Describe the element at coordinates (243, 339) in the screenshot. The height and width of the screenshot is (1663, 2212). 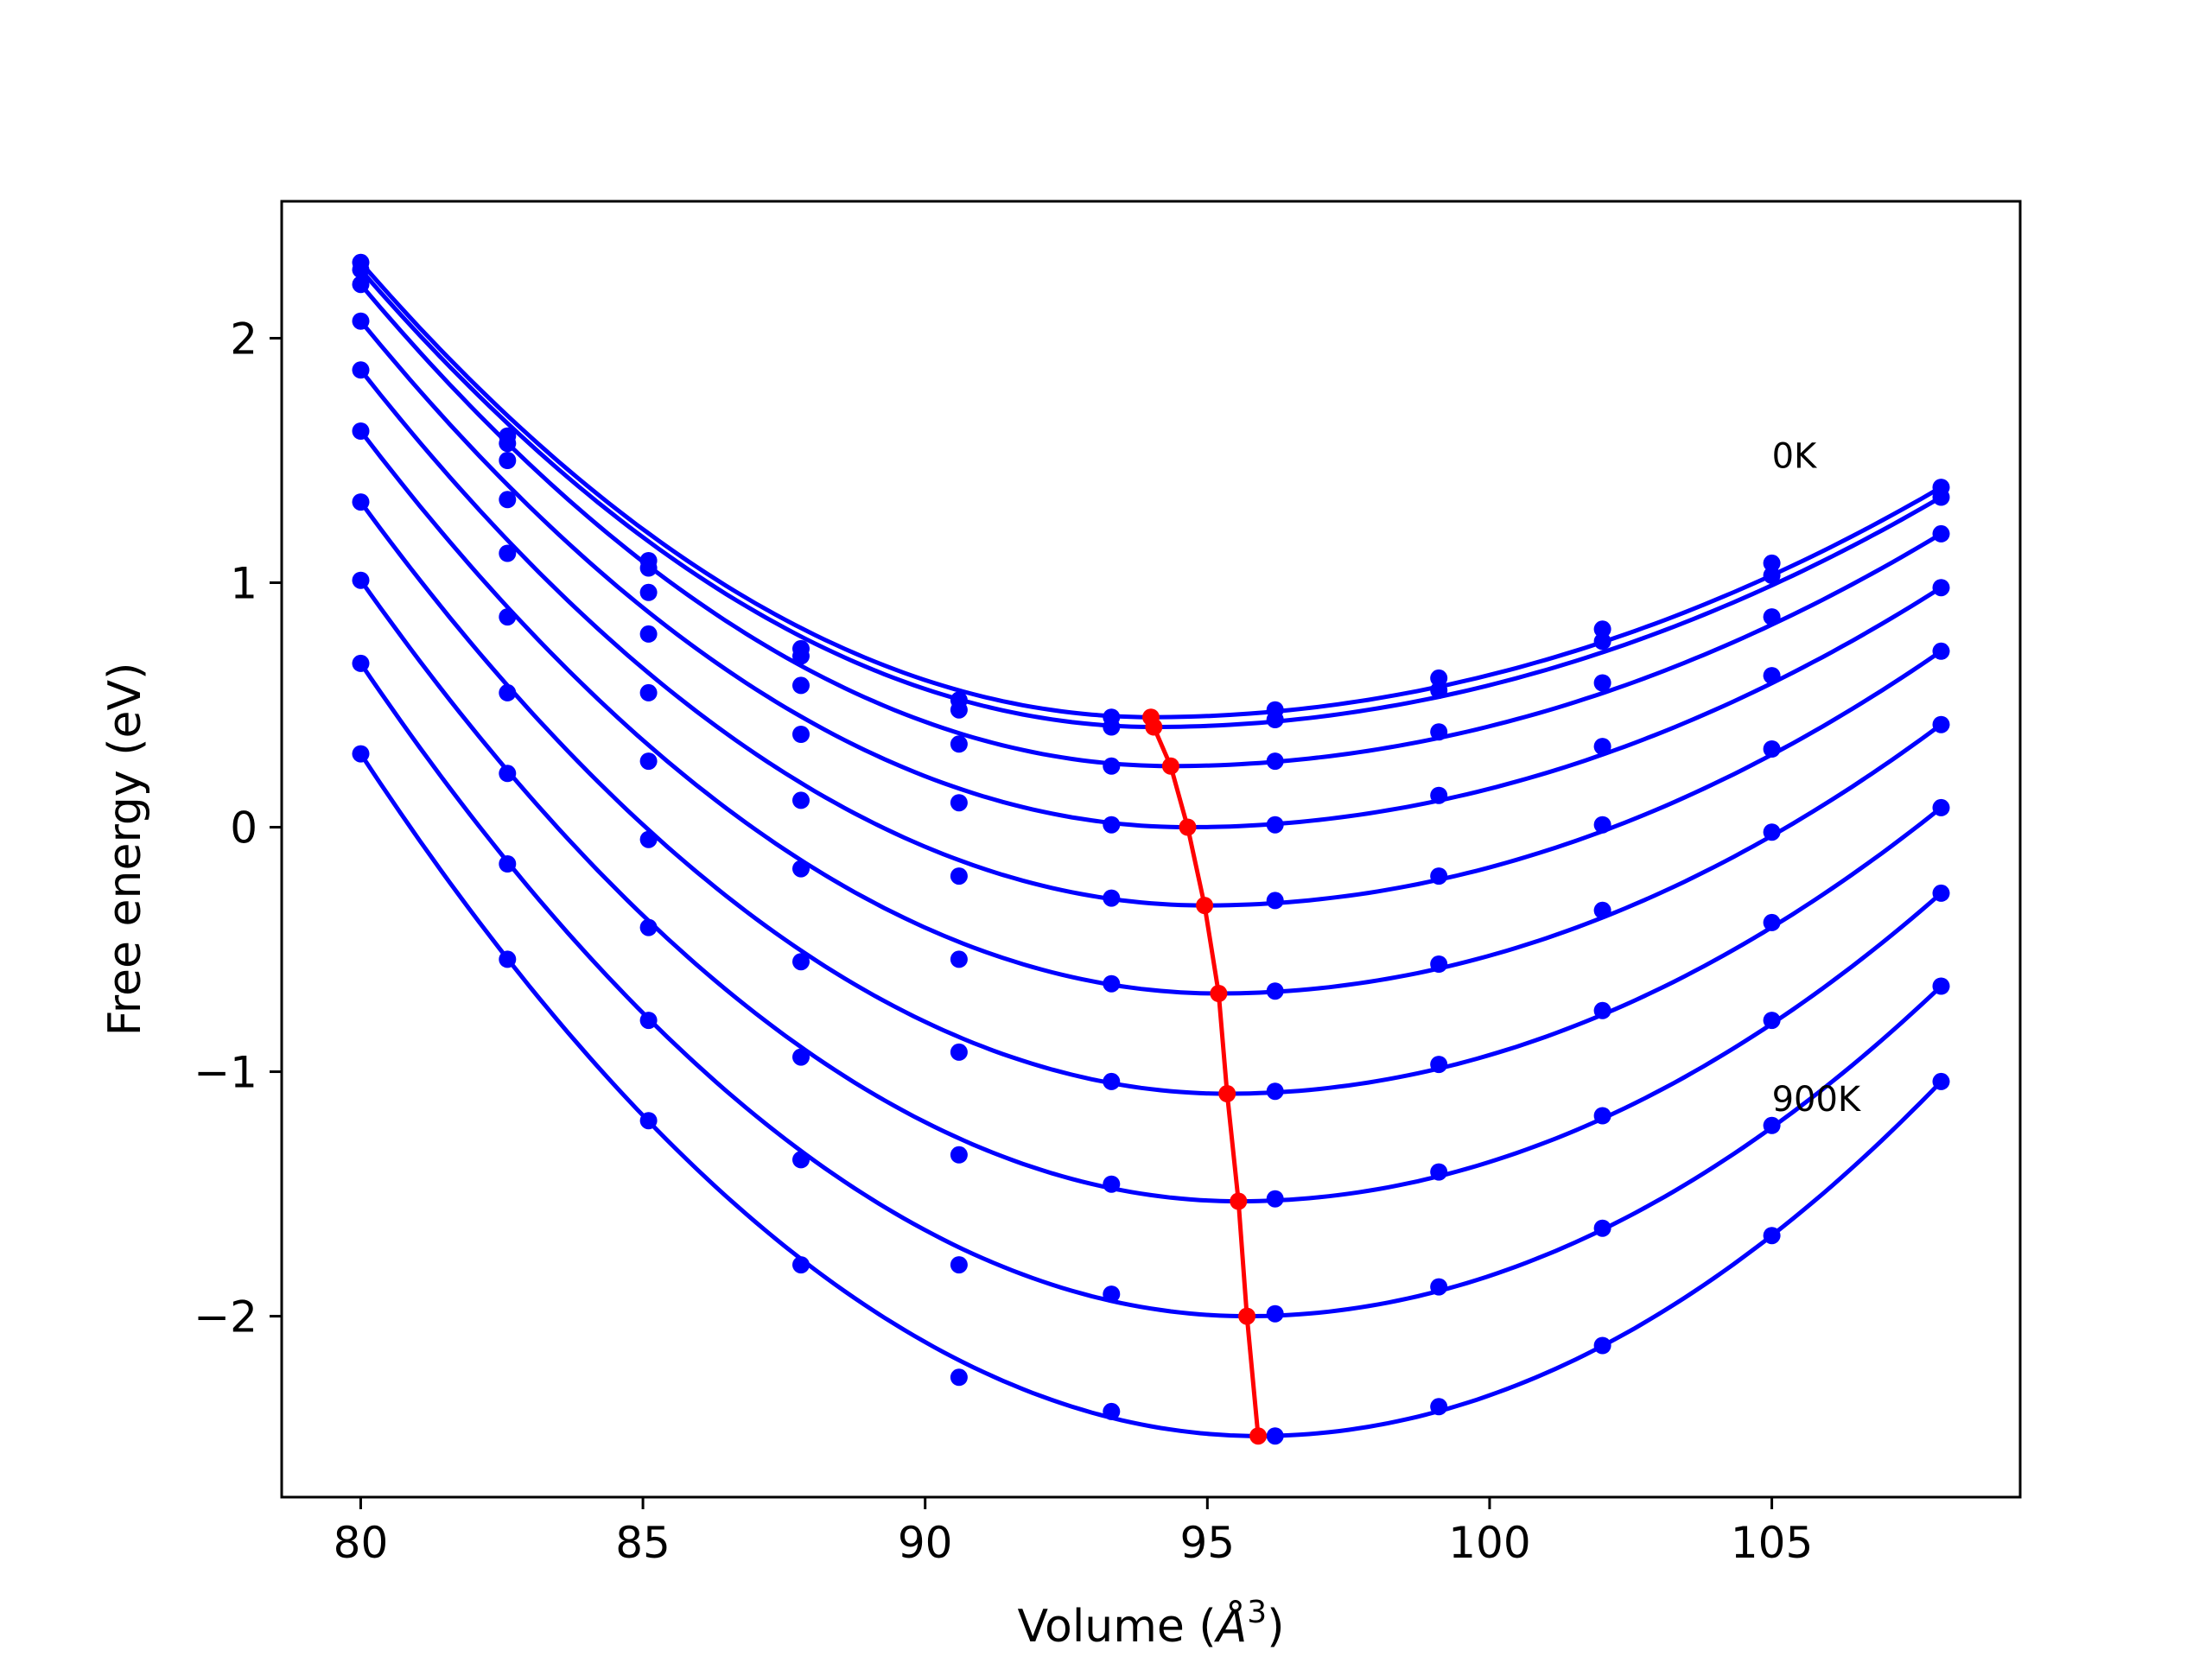
I see `y-tick-label: 2` at that location.